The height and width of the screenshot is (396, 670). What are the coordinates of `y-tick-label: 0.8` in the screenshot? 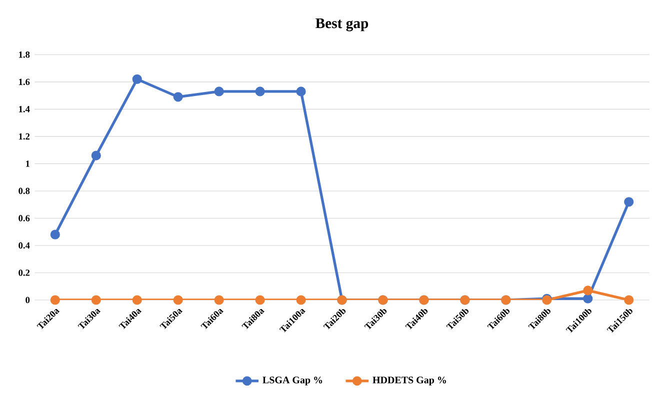 It's located at (24, 191).